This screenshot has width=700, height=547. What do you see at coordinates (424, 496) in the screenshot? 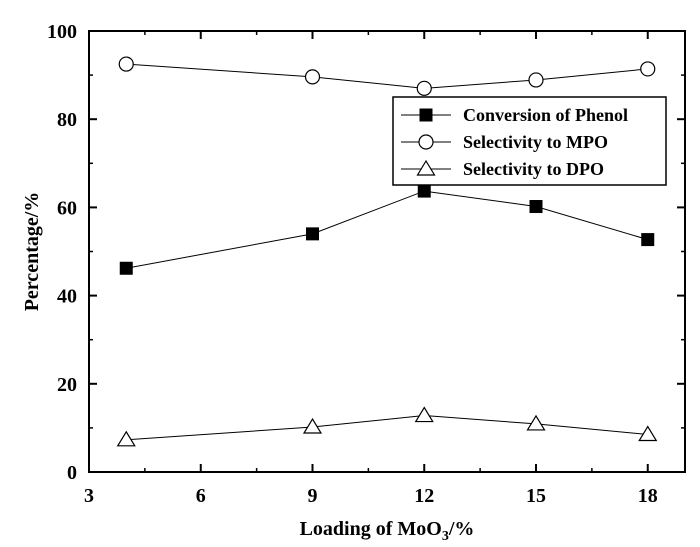
I see `x-tick-label: 12` at bounding box center [424, 496].